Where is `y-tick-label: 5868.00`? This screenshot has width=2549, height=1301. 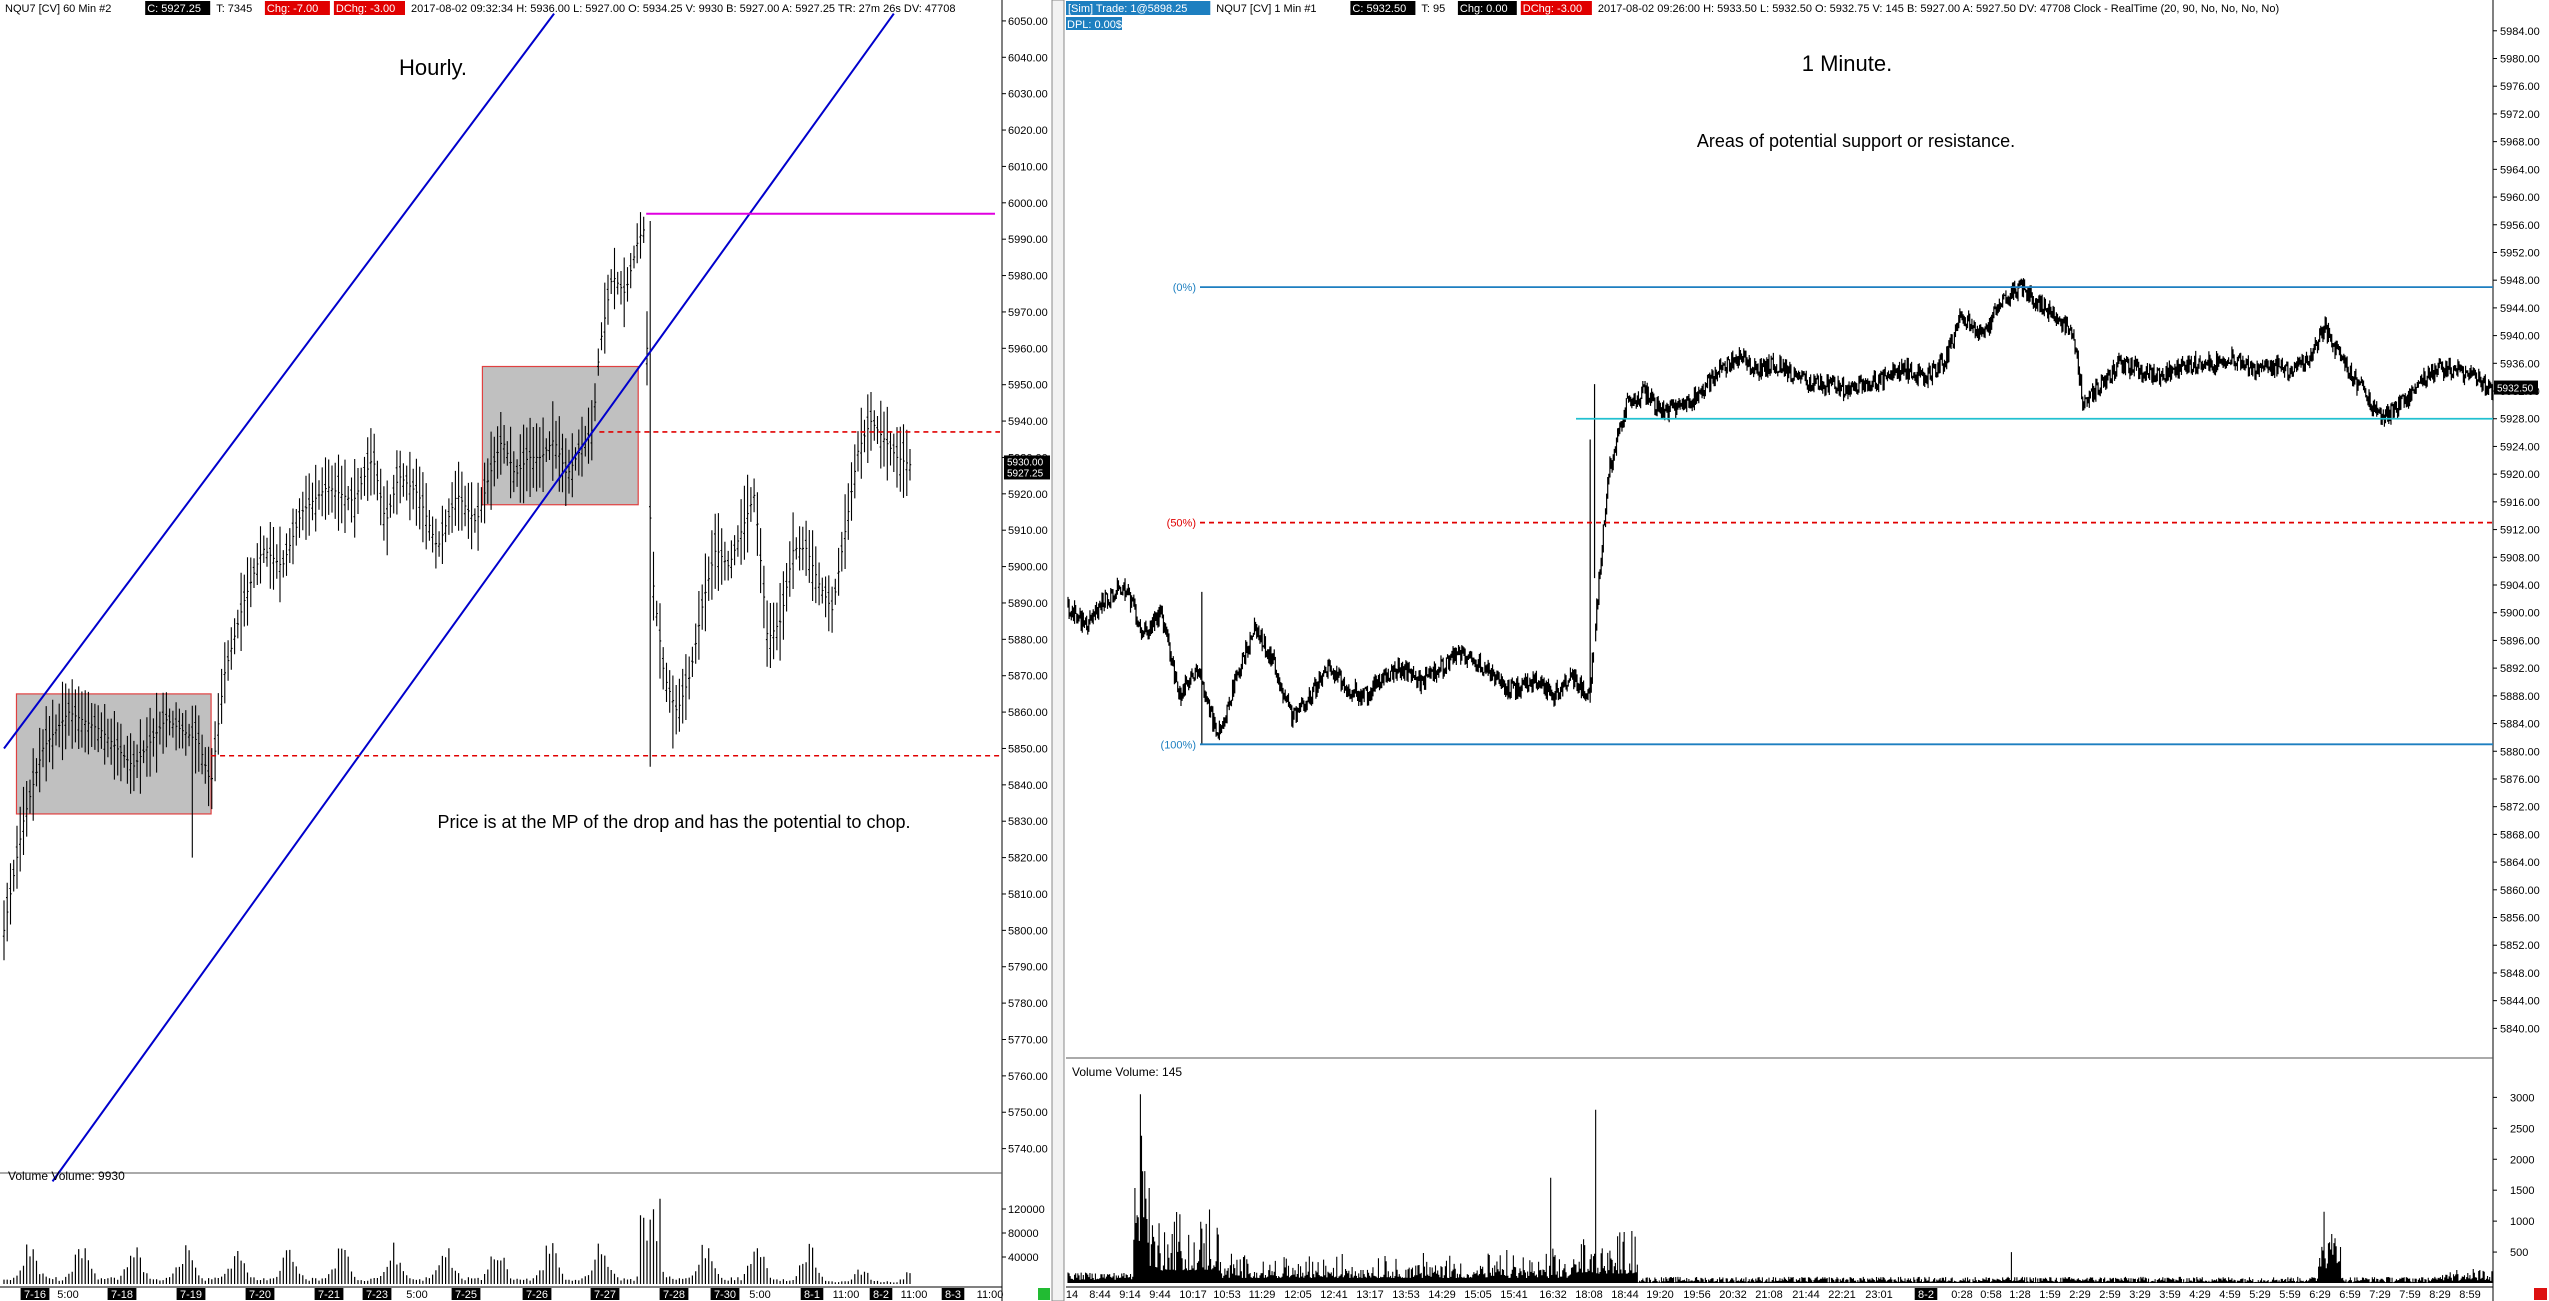 y-tick-label: 5868.00 is located at coordinates (2520, 835).